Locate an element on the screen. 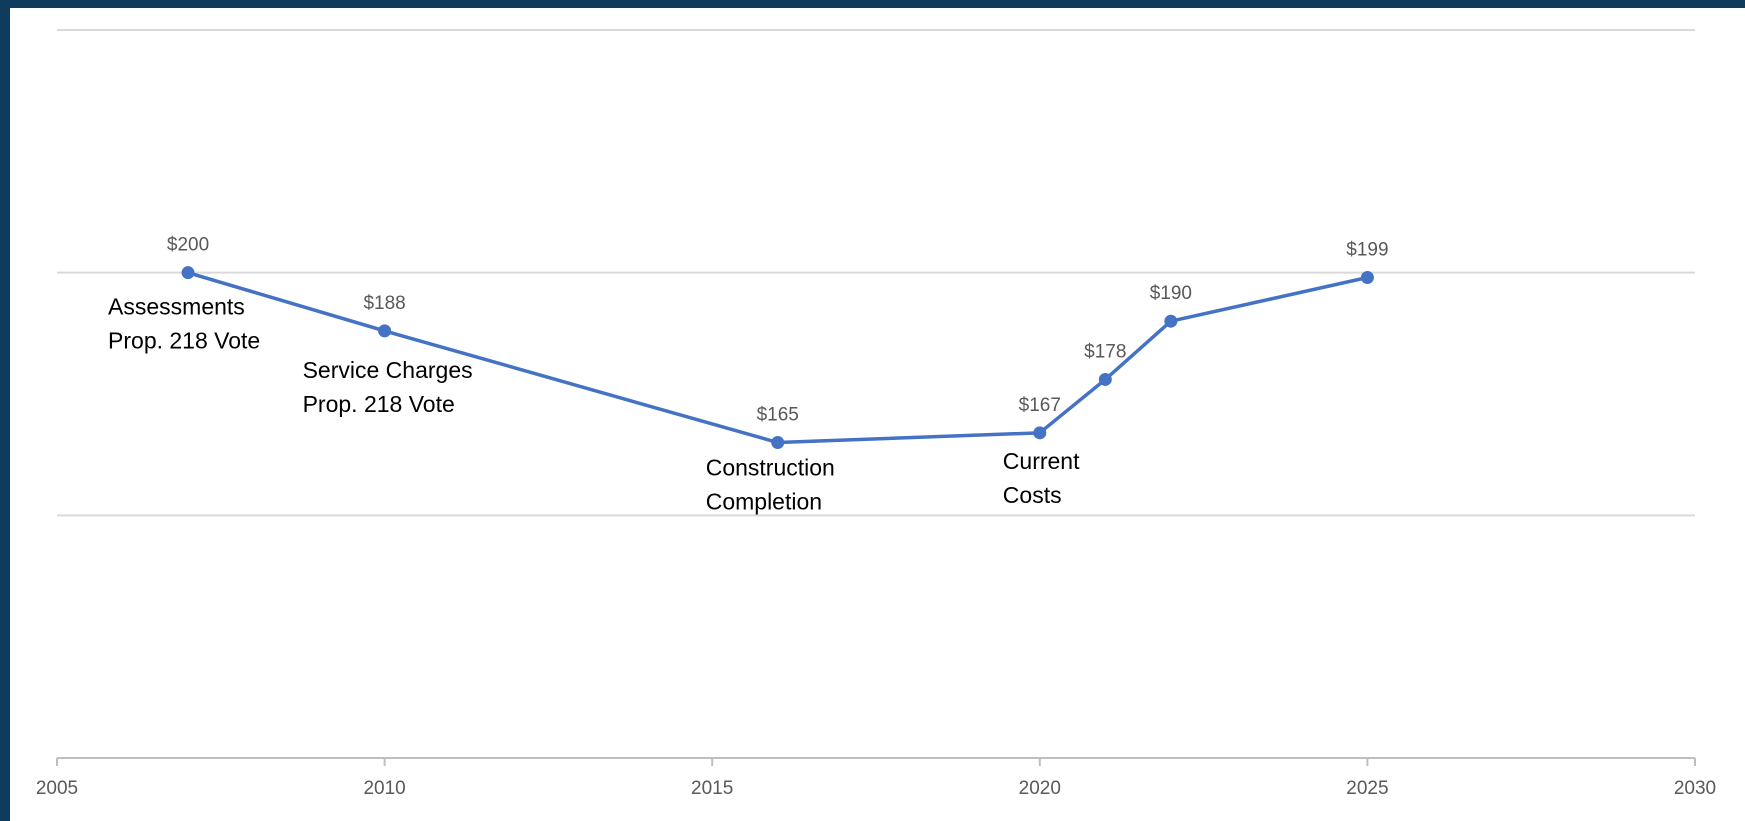 Image resolution: width=1745 pixels, height=821 pixels. x-tick-label: 2030 is located at coordinates (1695, 788).